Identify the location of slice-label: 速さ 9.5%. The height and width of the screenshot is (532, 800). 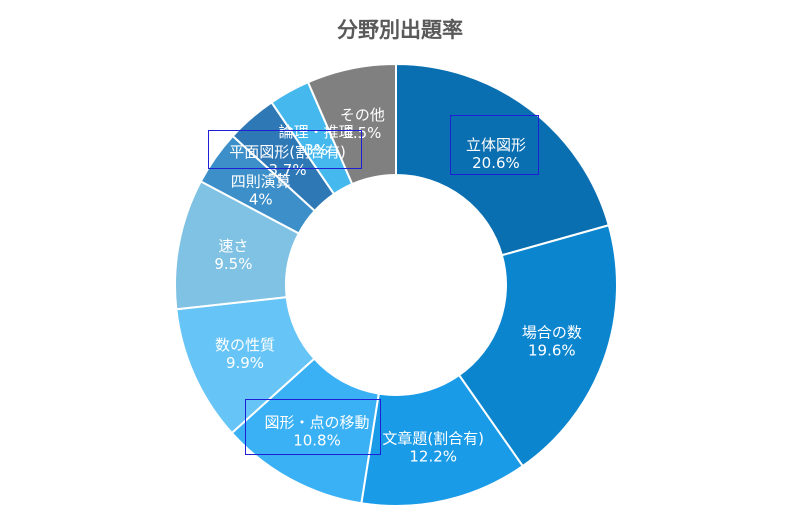
(233, 255).